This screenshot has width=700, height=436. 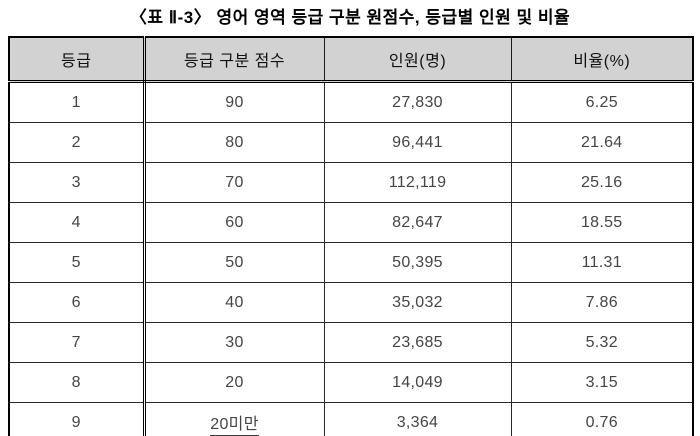 I want to click on table-header-row: 등급 등급 구분 점수 인원(명) 비율(%), so click(x=351, y=59).